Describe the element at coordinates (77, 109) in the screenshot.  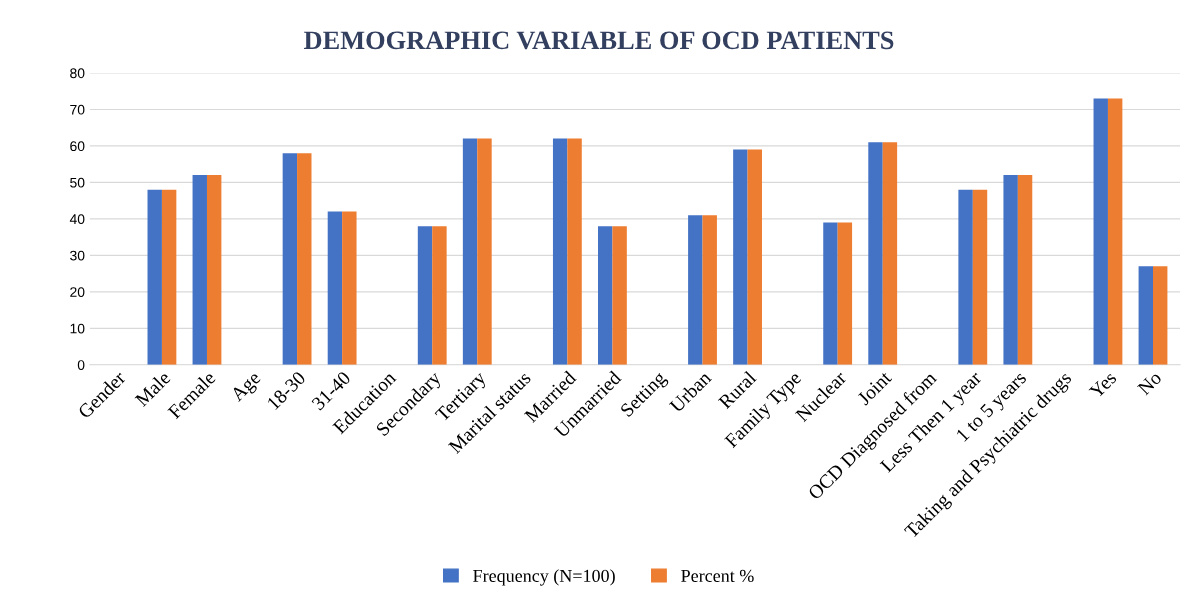
I see `y-tick-label: 70` at that location.